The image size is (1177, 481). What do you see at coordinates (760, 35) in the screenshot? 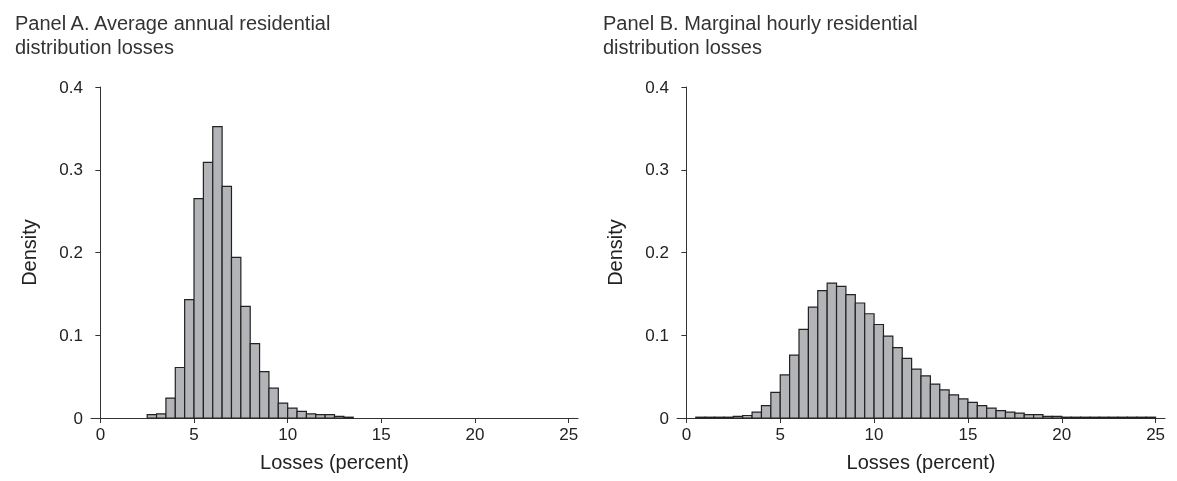
I see `chart-title: Panel B. Marginal hourly residential distribution losses` at bounding box center [760, 35].